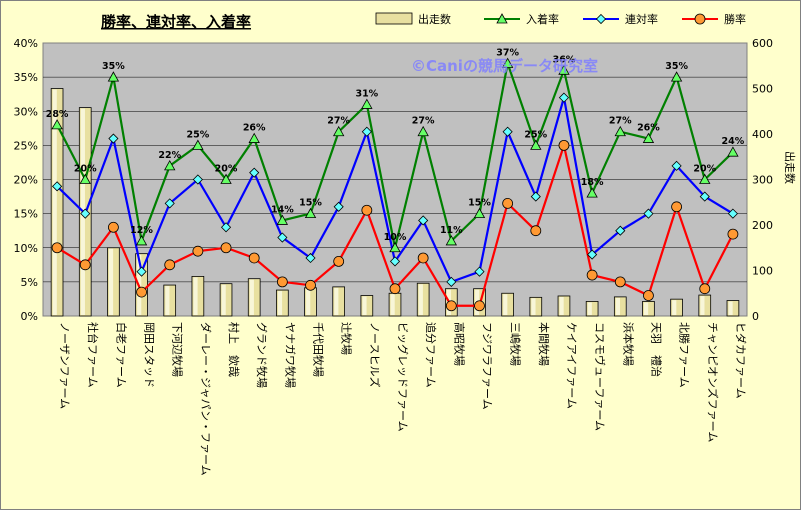 This screenshot has height=511, width=801. I want to click on category-label: 下河辺牧場, so click(178, 349).